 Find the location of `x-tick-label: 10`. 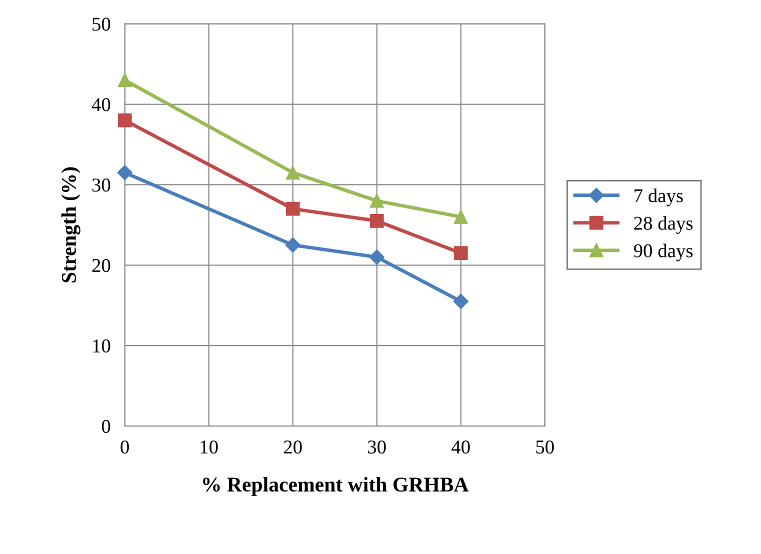

x-tick-label: 10 is located at coordinates (209, 447).